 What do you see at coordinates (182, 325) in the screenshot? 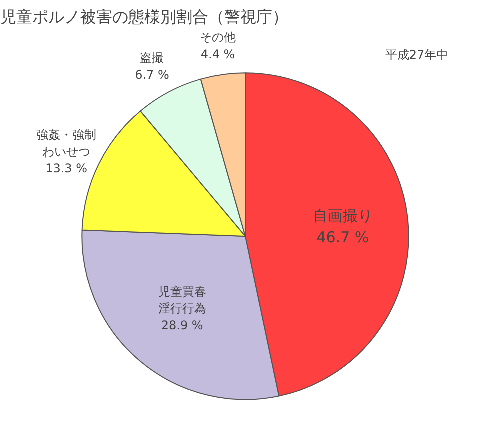
I see `data-label: 28.9 %` at bounding box center [182, 325].